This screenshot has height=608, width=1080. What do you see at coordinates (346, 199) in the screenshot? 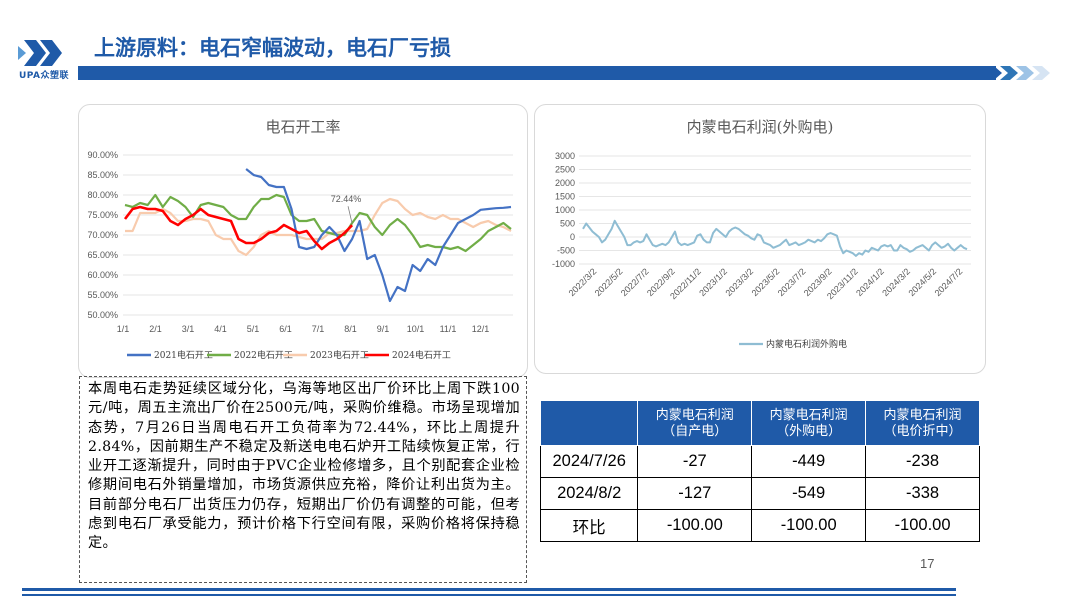
I see `annotation-label: 72.44%` at bounding box center [346, 199].